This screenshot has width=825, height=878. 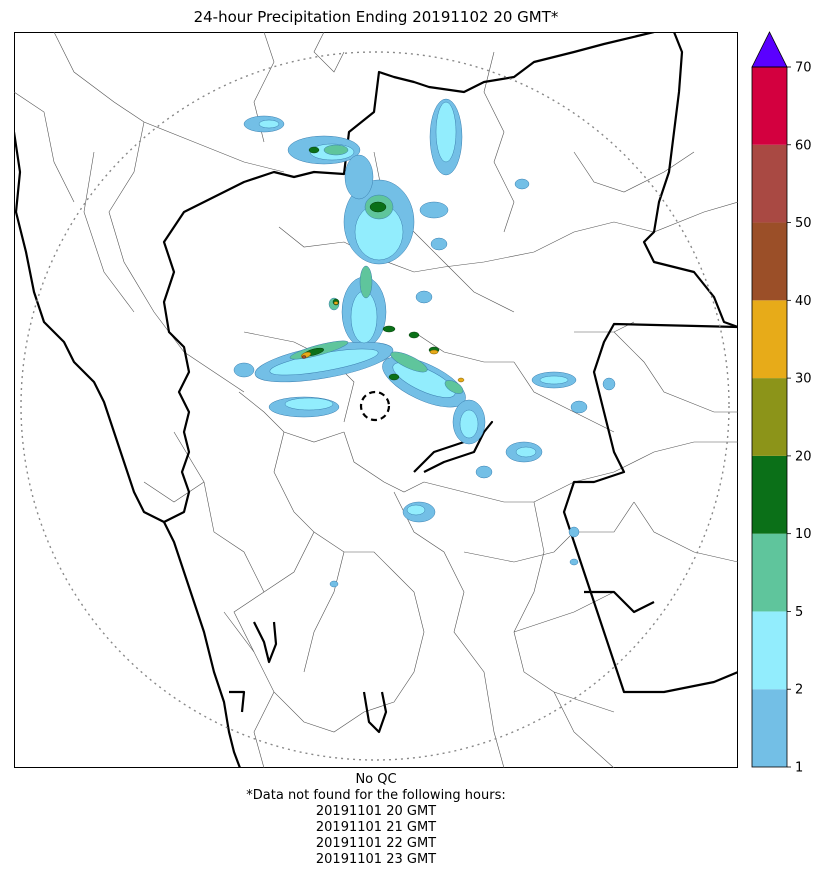 I want to click on colorbar-segments, so click(x=769, y=417).